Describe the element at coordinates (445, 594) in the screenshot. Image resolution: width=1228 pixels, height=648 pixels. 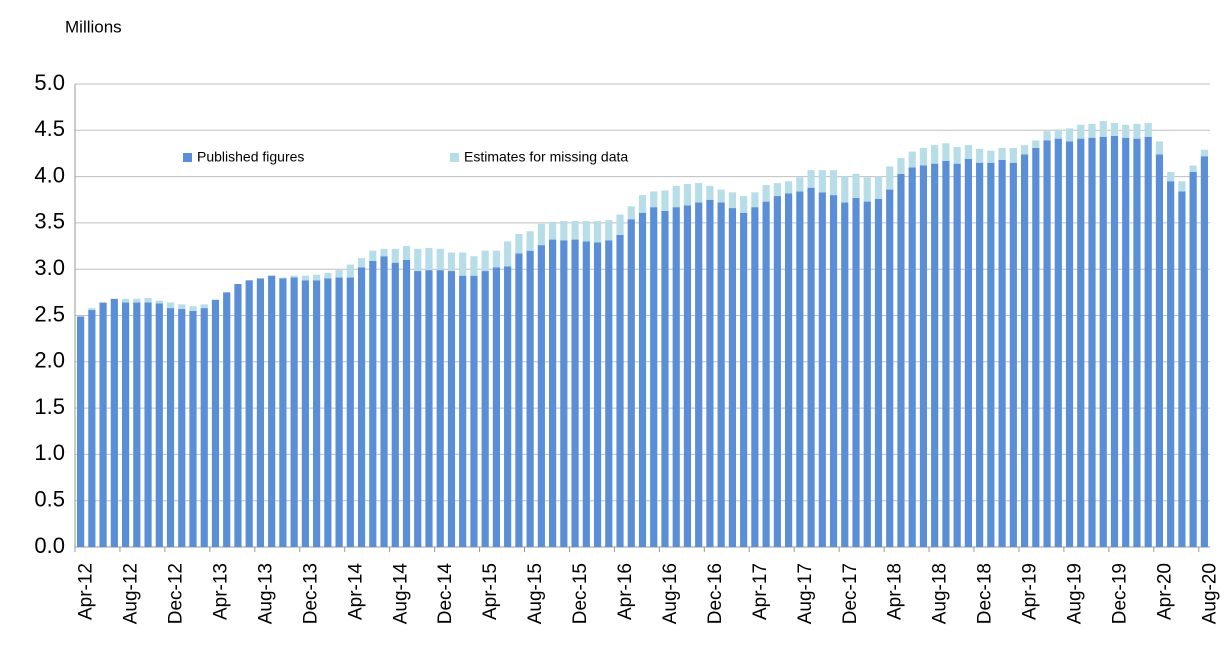
I see `x-tick-label: Dec-14` at that location.